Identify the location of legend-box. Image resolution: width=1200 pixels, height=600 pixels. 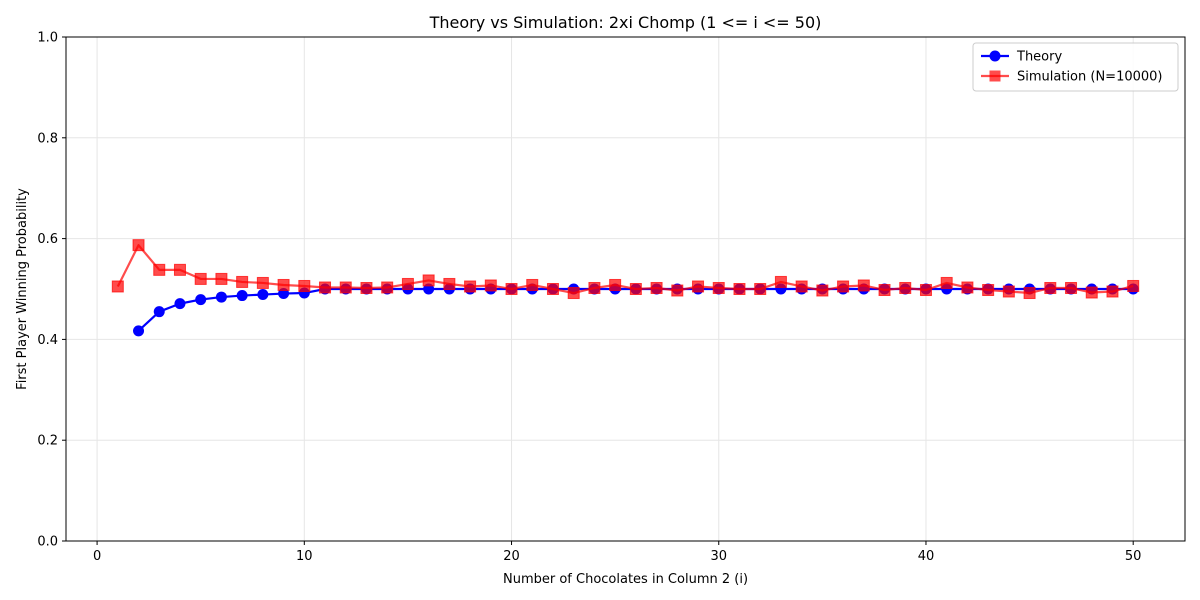
(1075, 67).